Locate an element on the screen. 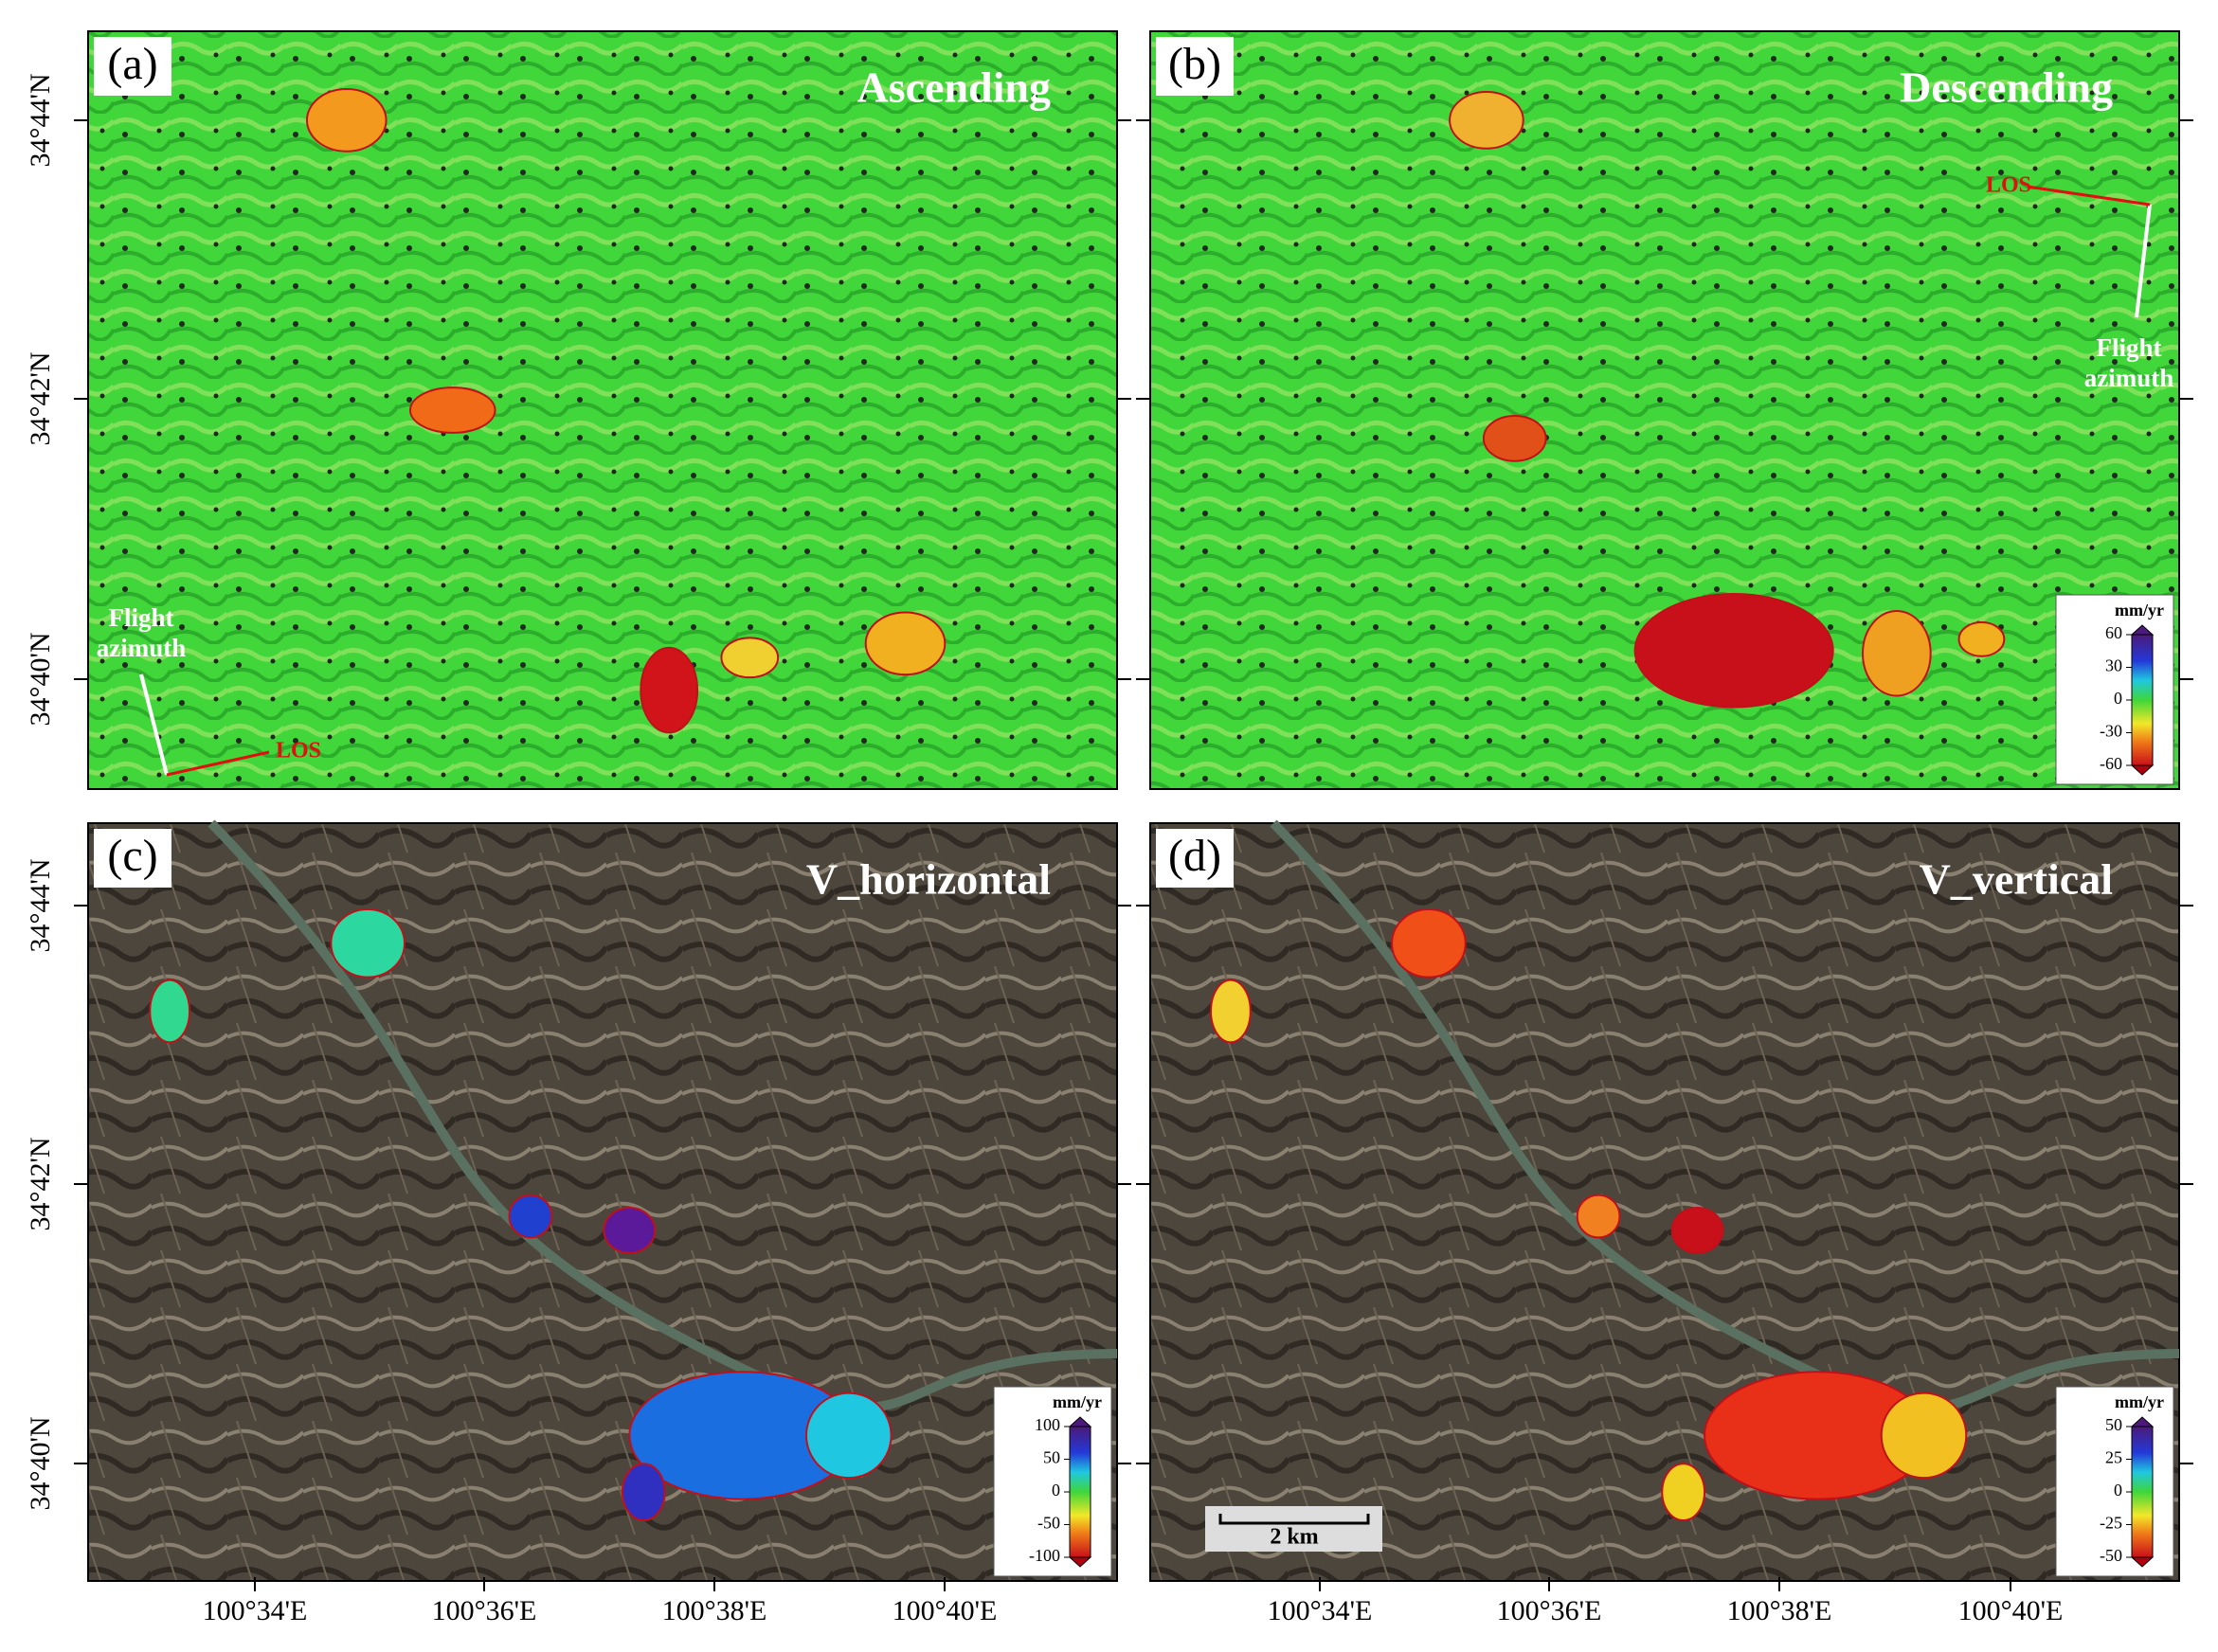 Image resolution: width=2218 pixels, height=1652 pixels. scale-bar is located at coordinates (1294, 1519).